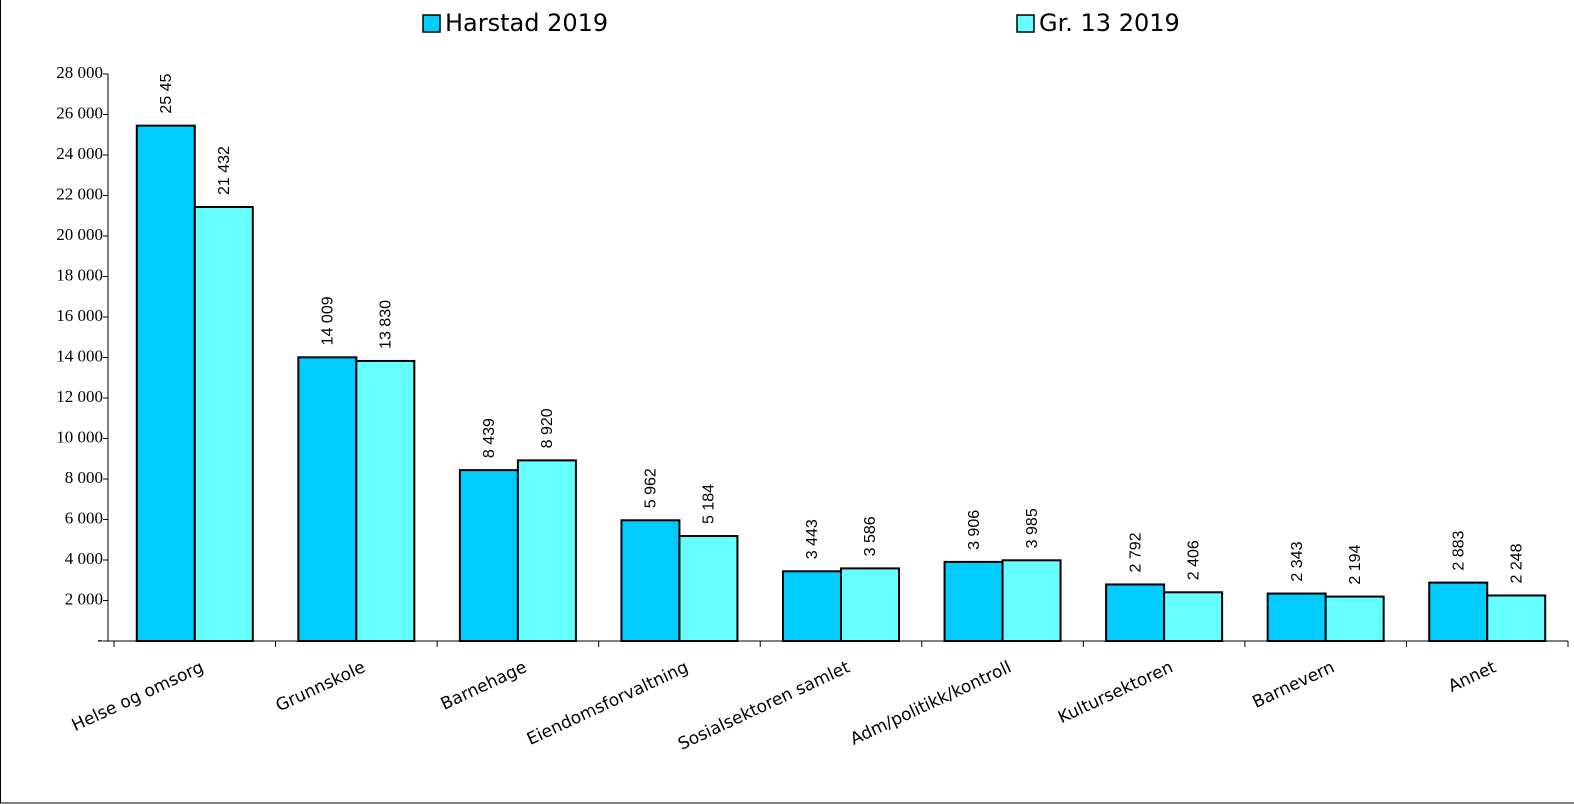  Describe the element at coordinates (1109, 23) in the screenshot. I see `legend-label: Gr. 13 2019` at that location.